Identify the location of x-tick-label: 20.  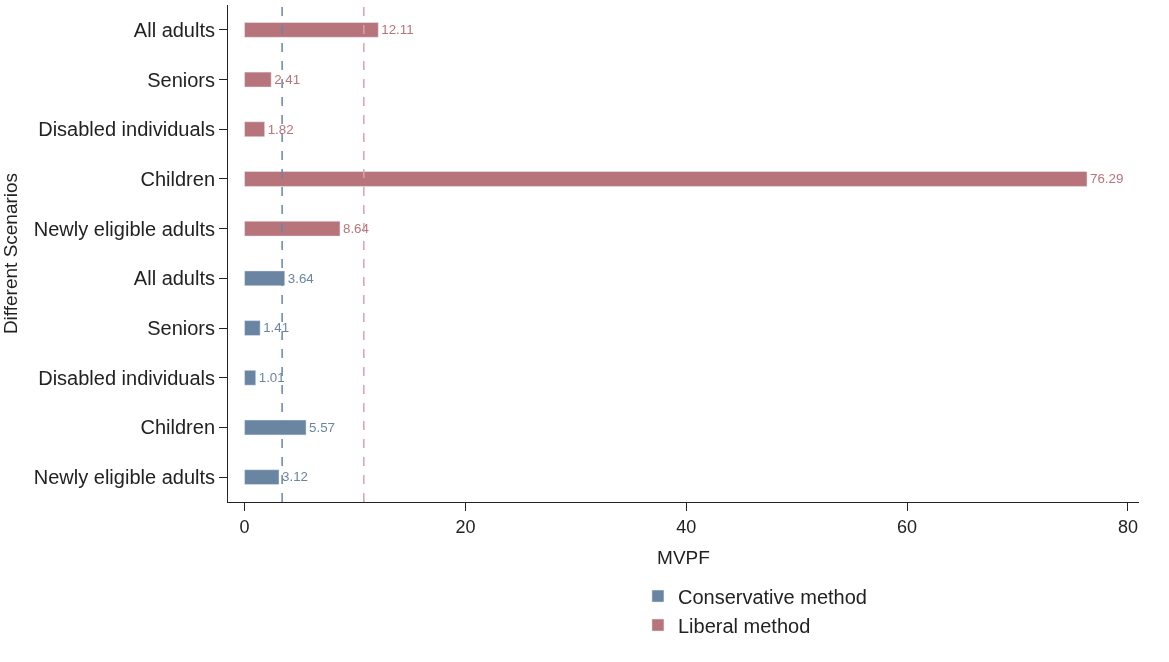
(465, 526).